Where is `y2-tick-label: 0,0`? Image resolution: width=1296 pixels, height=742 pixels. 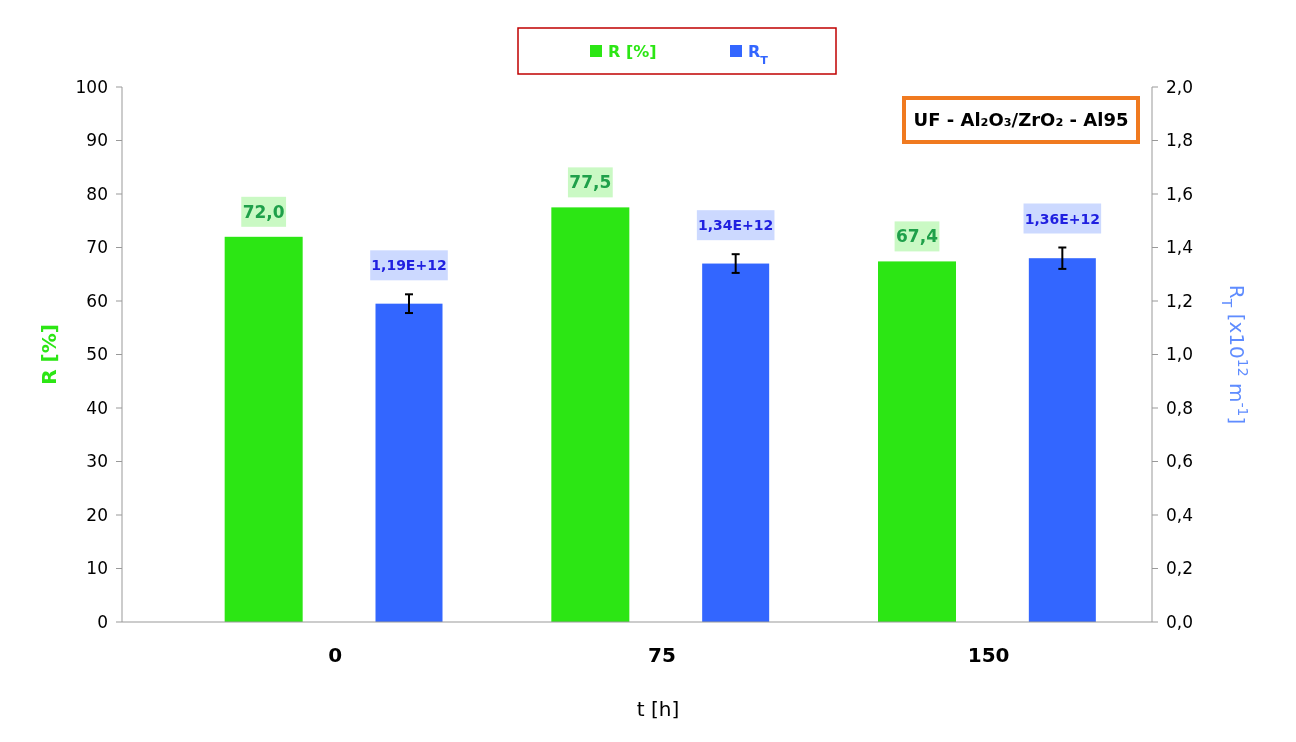 y2-tick-label: 0,0 is located at coordinates (1180, 621).